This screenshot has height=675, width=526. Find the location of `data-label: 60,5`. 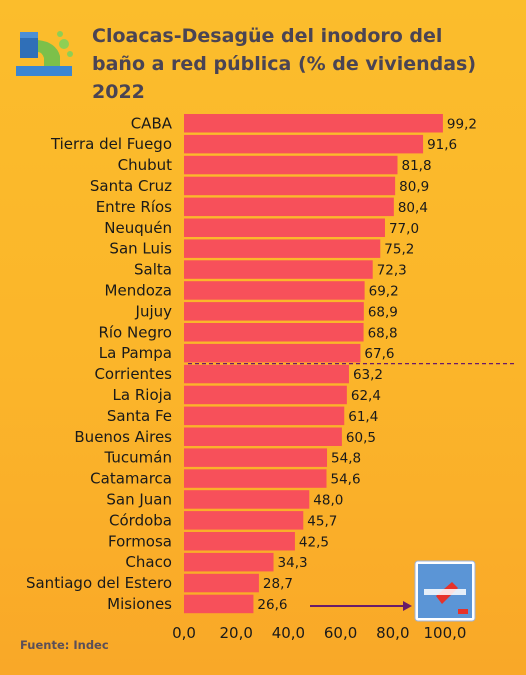

data-label: 60,5 is located at coordinates (361, 438).